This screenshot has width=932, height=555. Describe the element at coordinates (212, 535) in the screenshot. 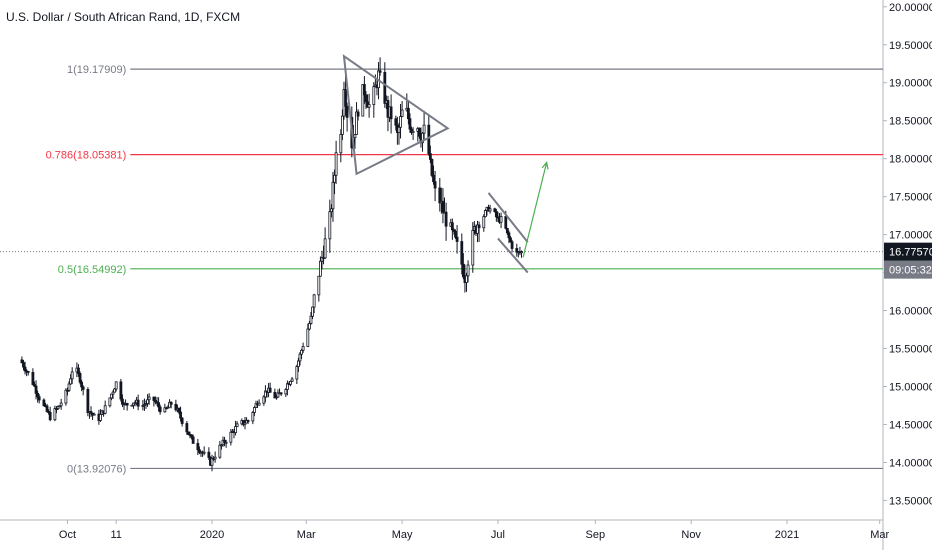

I see `x-tick-label: 2020` at that location.